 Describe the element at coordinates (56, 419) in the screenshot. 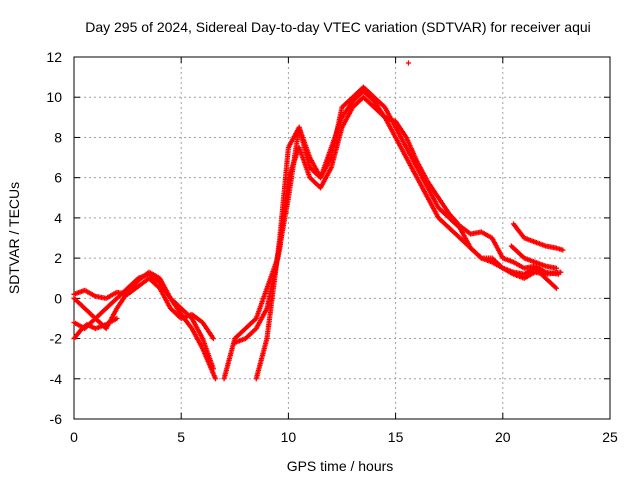

I see `y-tick-label: -6` at that location.